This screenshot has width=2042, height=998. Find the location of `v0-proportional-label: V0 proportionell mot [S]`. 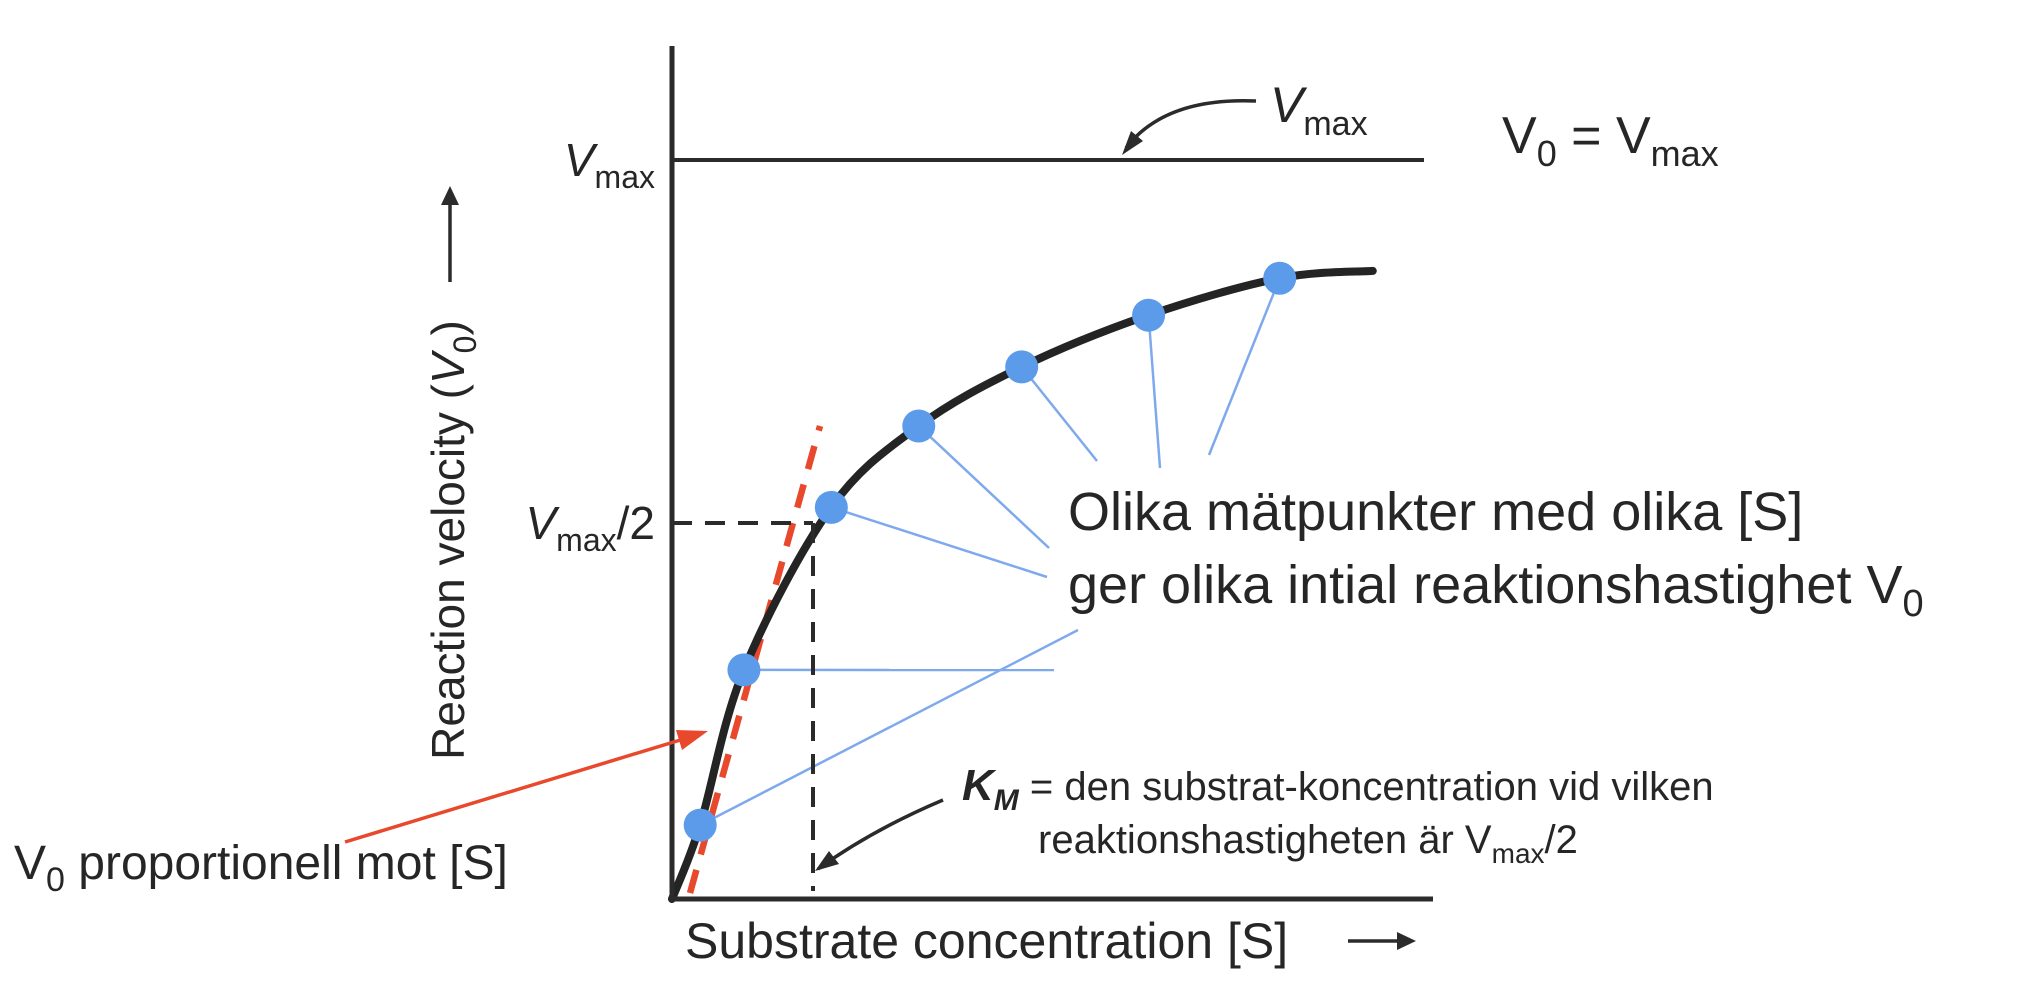

v0-proportional-label: V0 proportionell mot [S] is located at coordinates (261, 868).